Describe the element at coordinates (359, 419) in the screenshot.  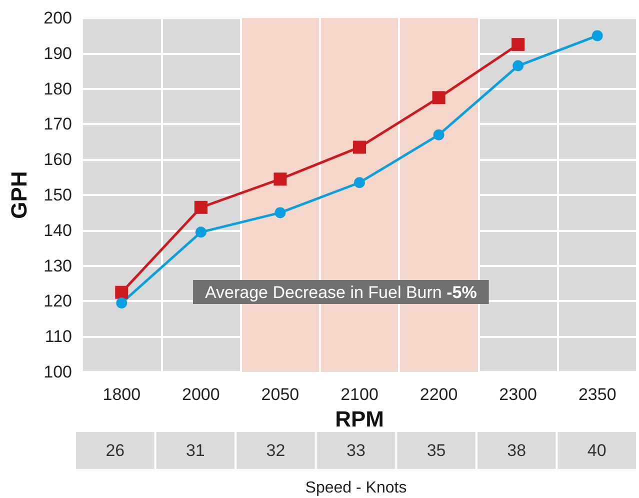
I see `x-axis-title: RPM` at that location.